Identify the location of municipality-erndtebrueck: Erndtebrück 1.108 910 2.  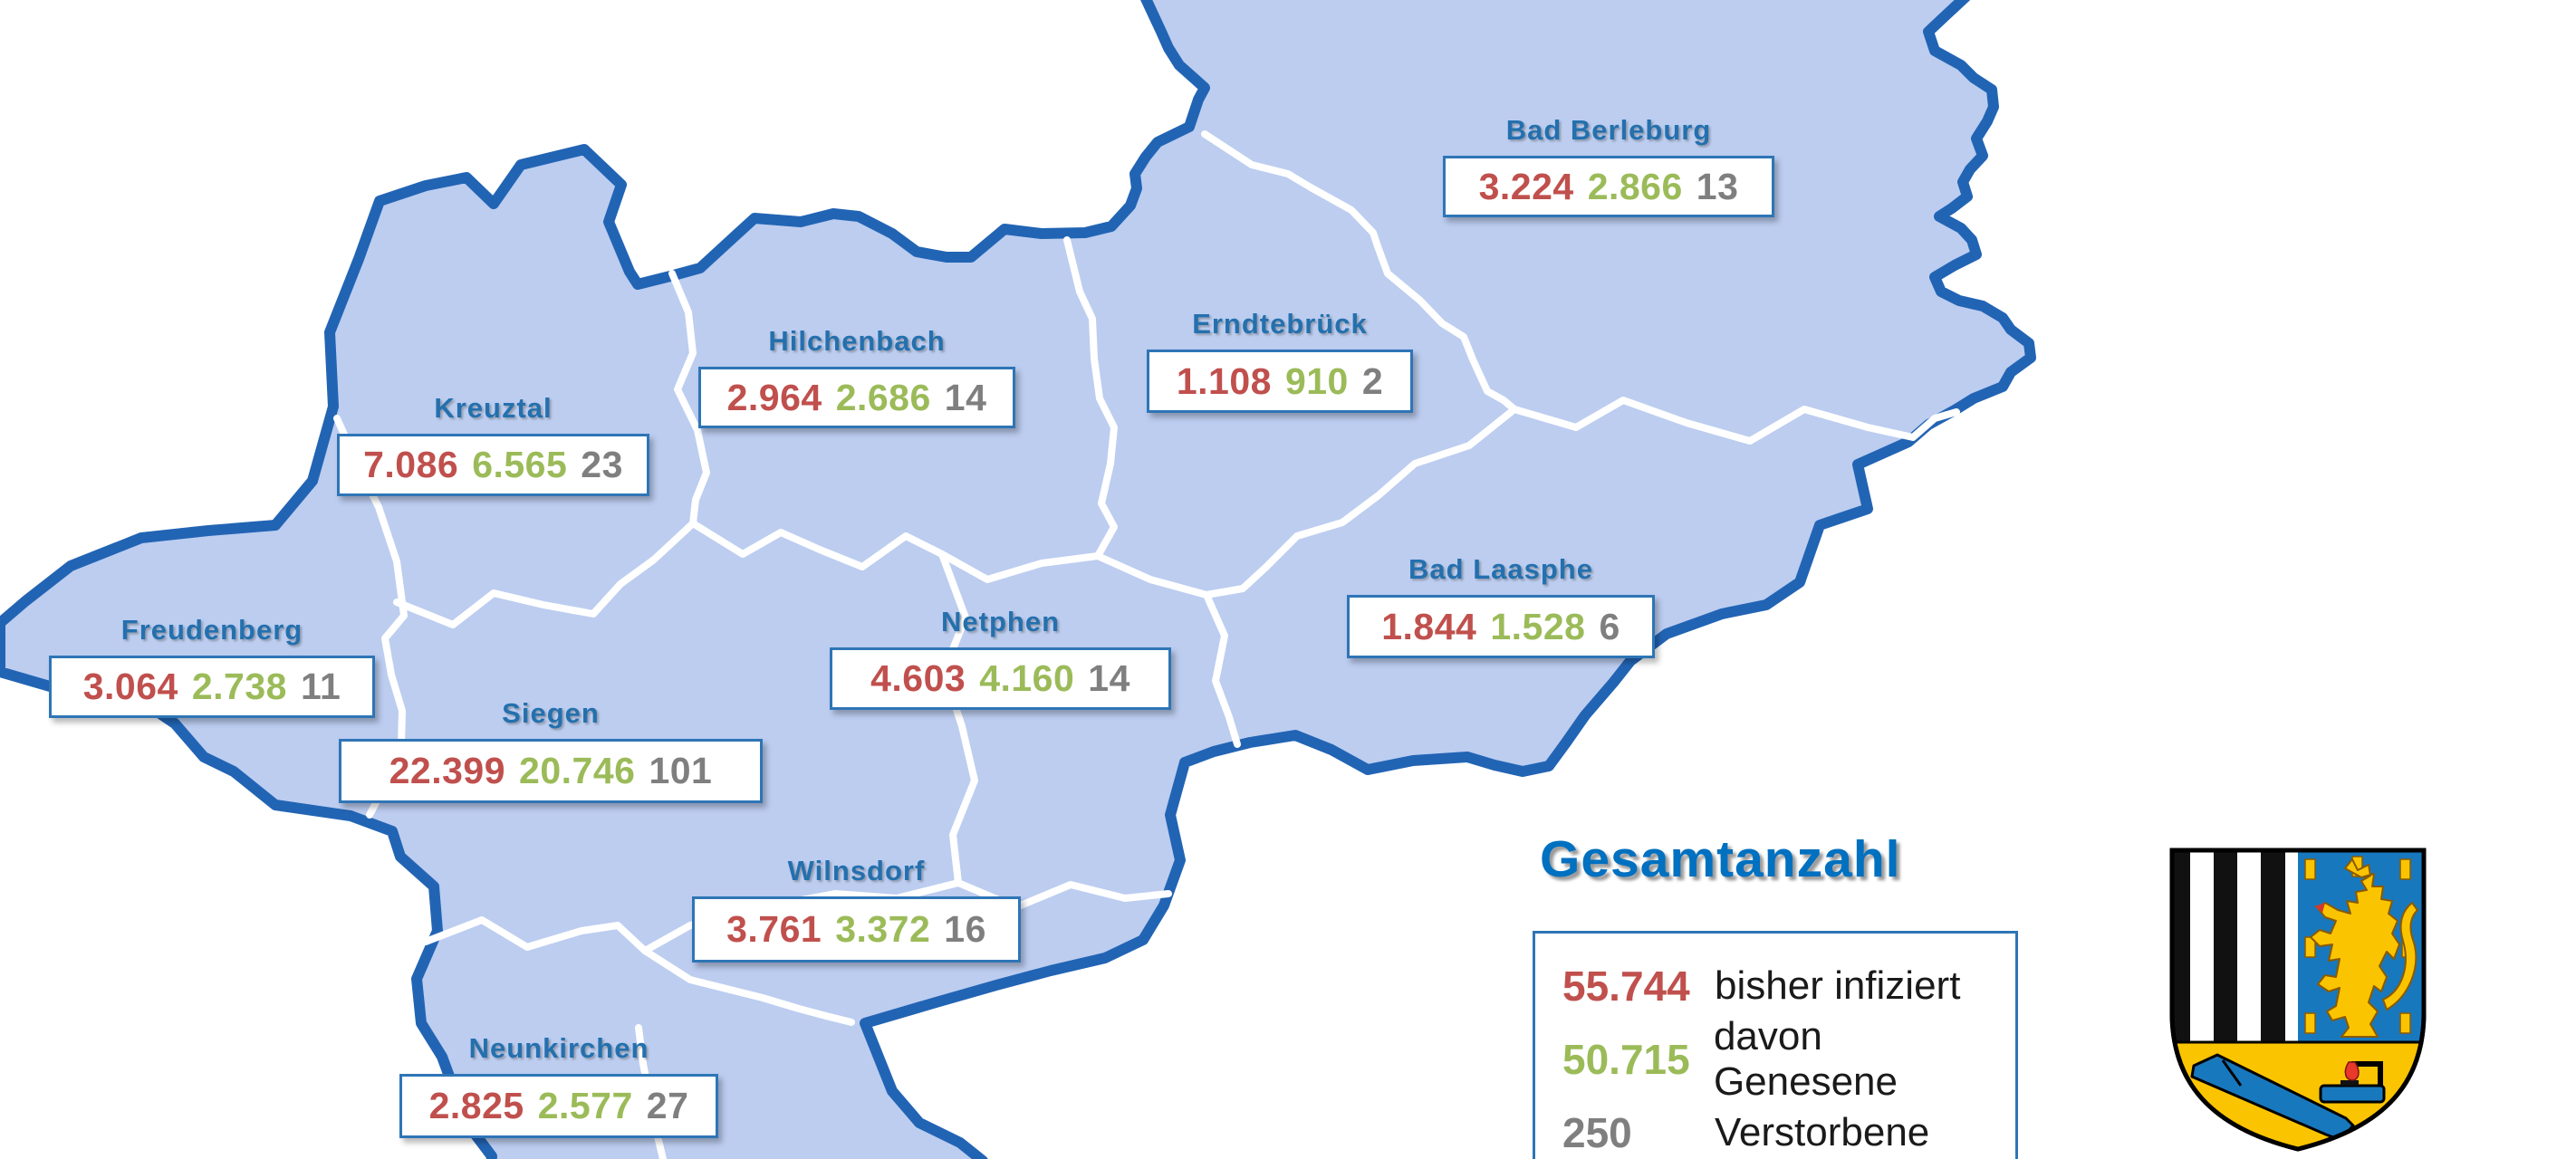
(1280, 360).